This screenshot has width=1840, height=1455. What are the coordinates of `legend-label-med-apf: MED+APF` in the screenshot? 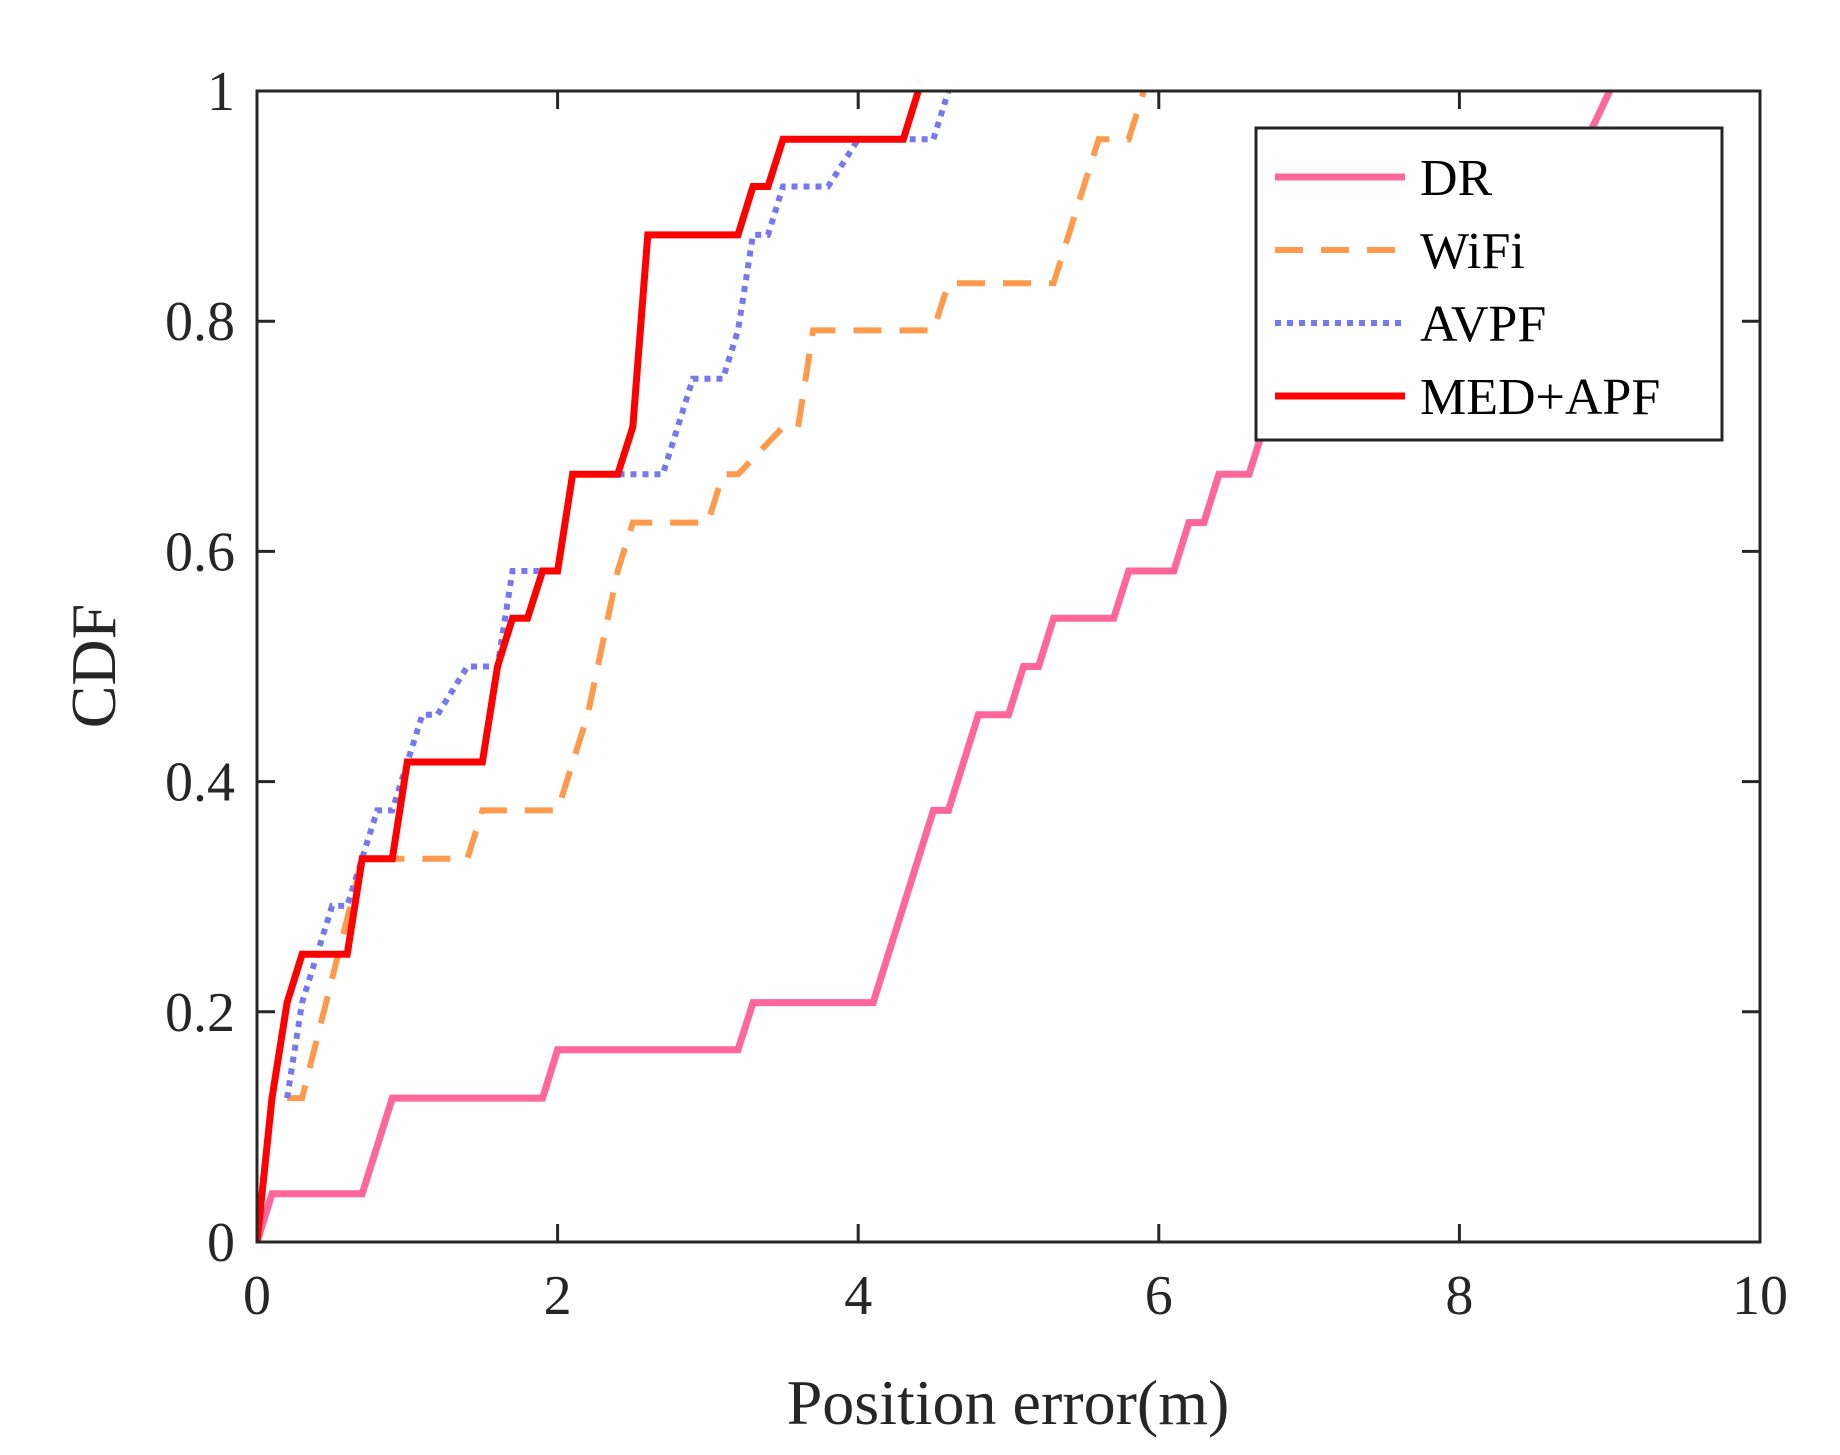 It's located at (1540, 397).